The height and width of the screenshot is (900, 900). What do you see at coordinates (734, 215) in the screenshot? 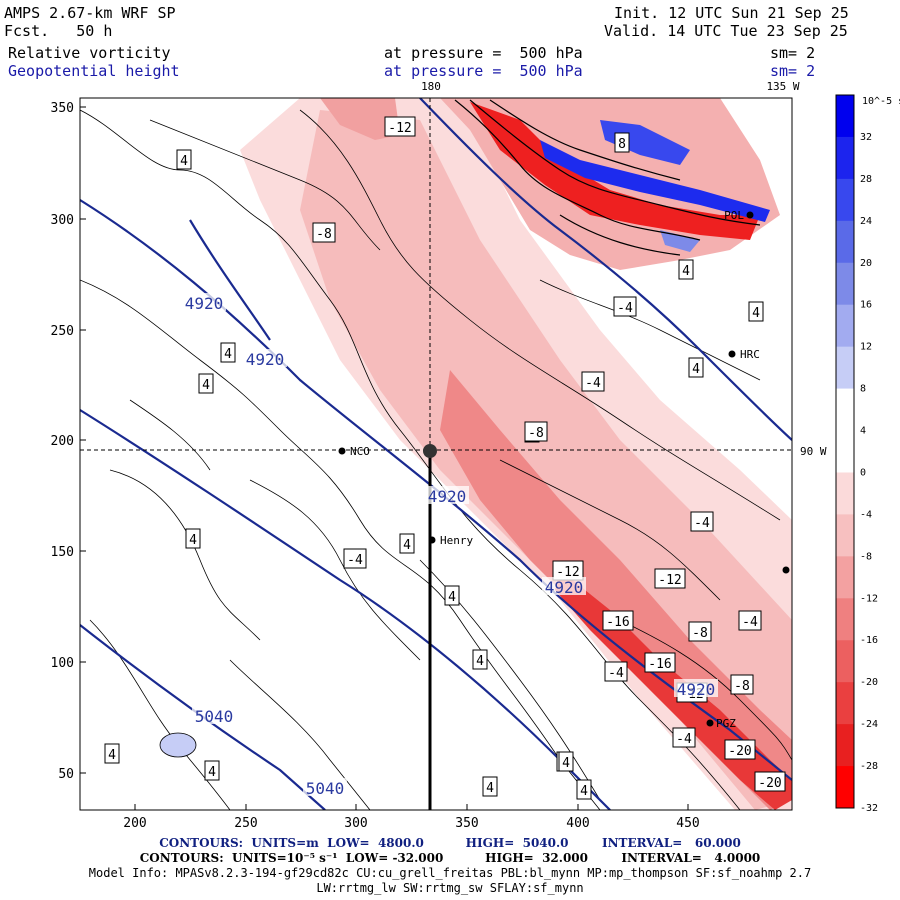
I see `station-label: POL` at bounding box center [734, 215].